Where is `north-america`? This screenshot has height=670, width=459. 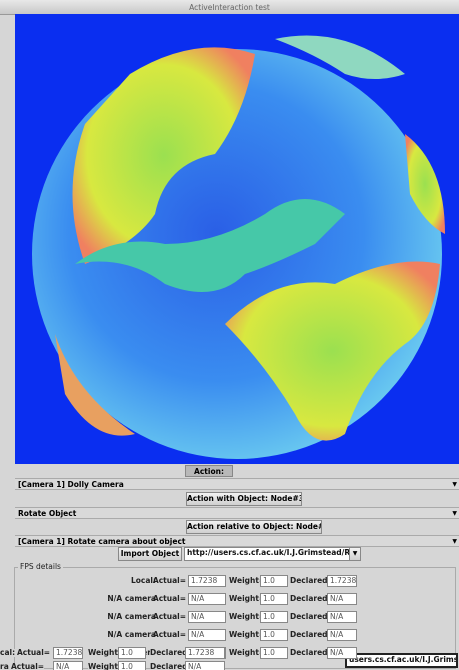
north-america is located at coordinates (163, 156).